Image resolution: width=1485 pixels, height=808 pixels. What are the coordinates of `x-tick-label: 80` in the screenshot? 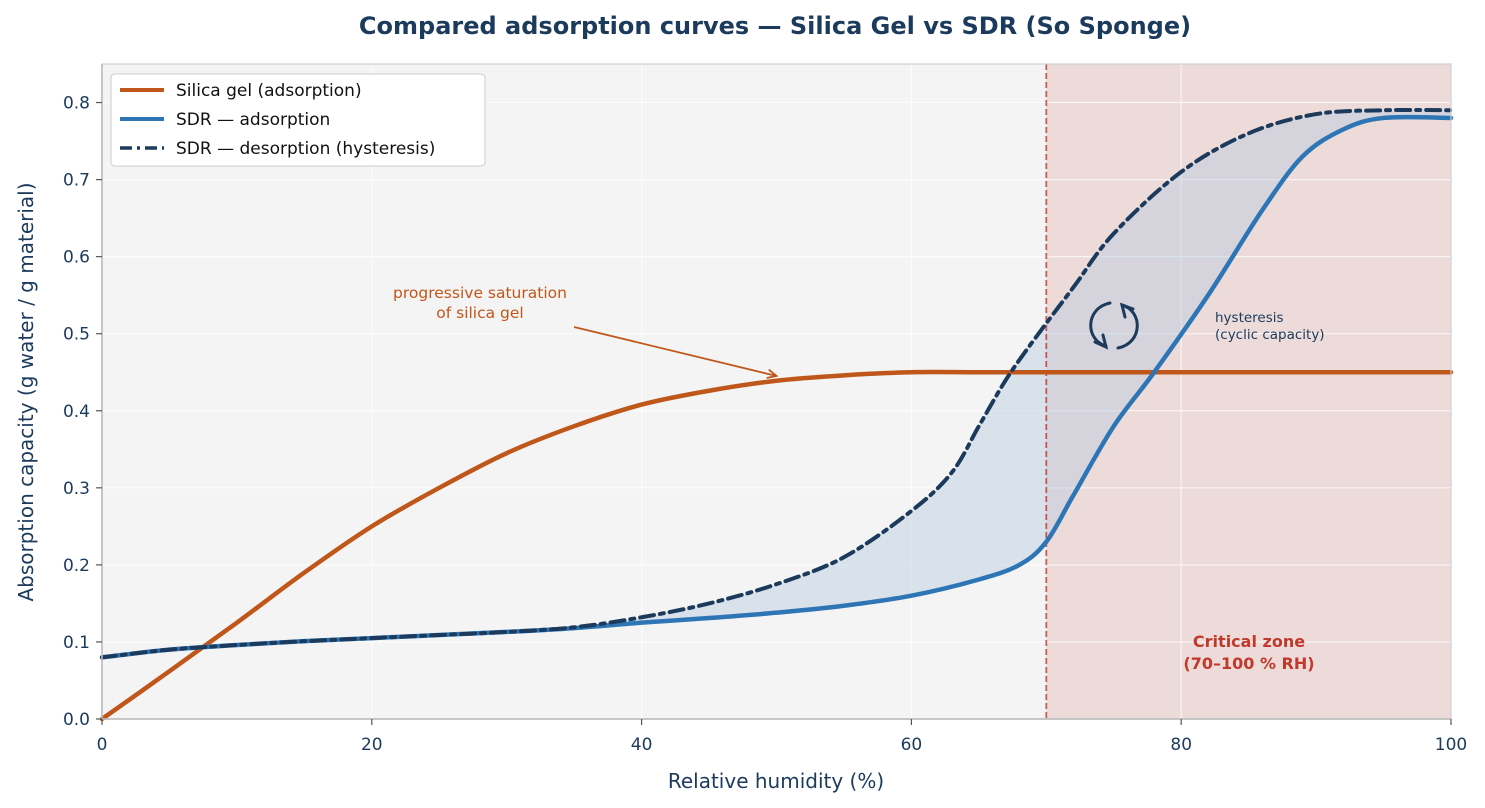 It's located at (1181, 745).